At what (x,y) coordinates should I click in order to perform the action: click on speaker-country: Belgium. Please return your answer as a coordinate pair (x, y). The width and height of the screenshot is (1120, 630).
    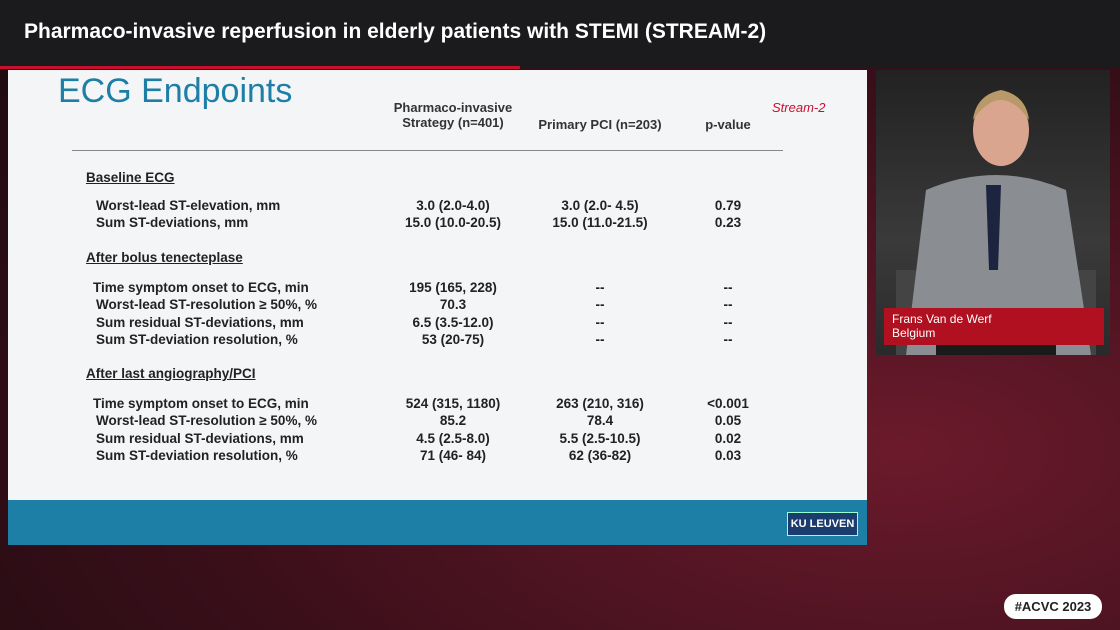
    Looking at the image, I should click on (914, 333).